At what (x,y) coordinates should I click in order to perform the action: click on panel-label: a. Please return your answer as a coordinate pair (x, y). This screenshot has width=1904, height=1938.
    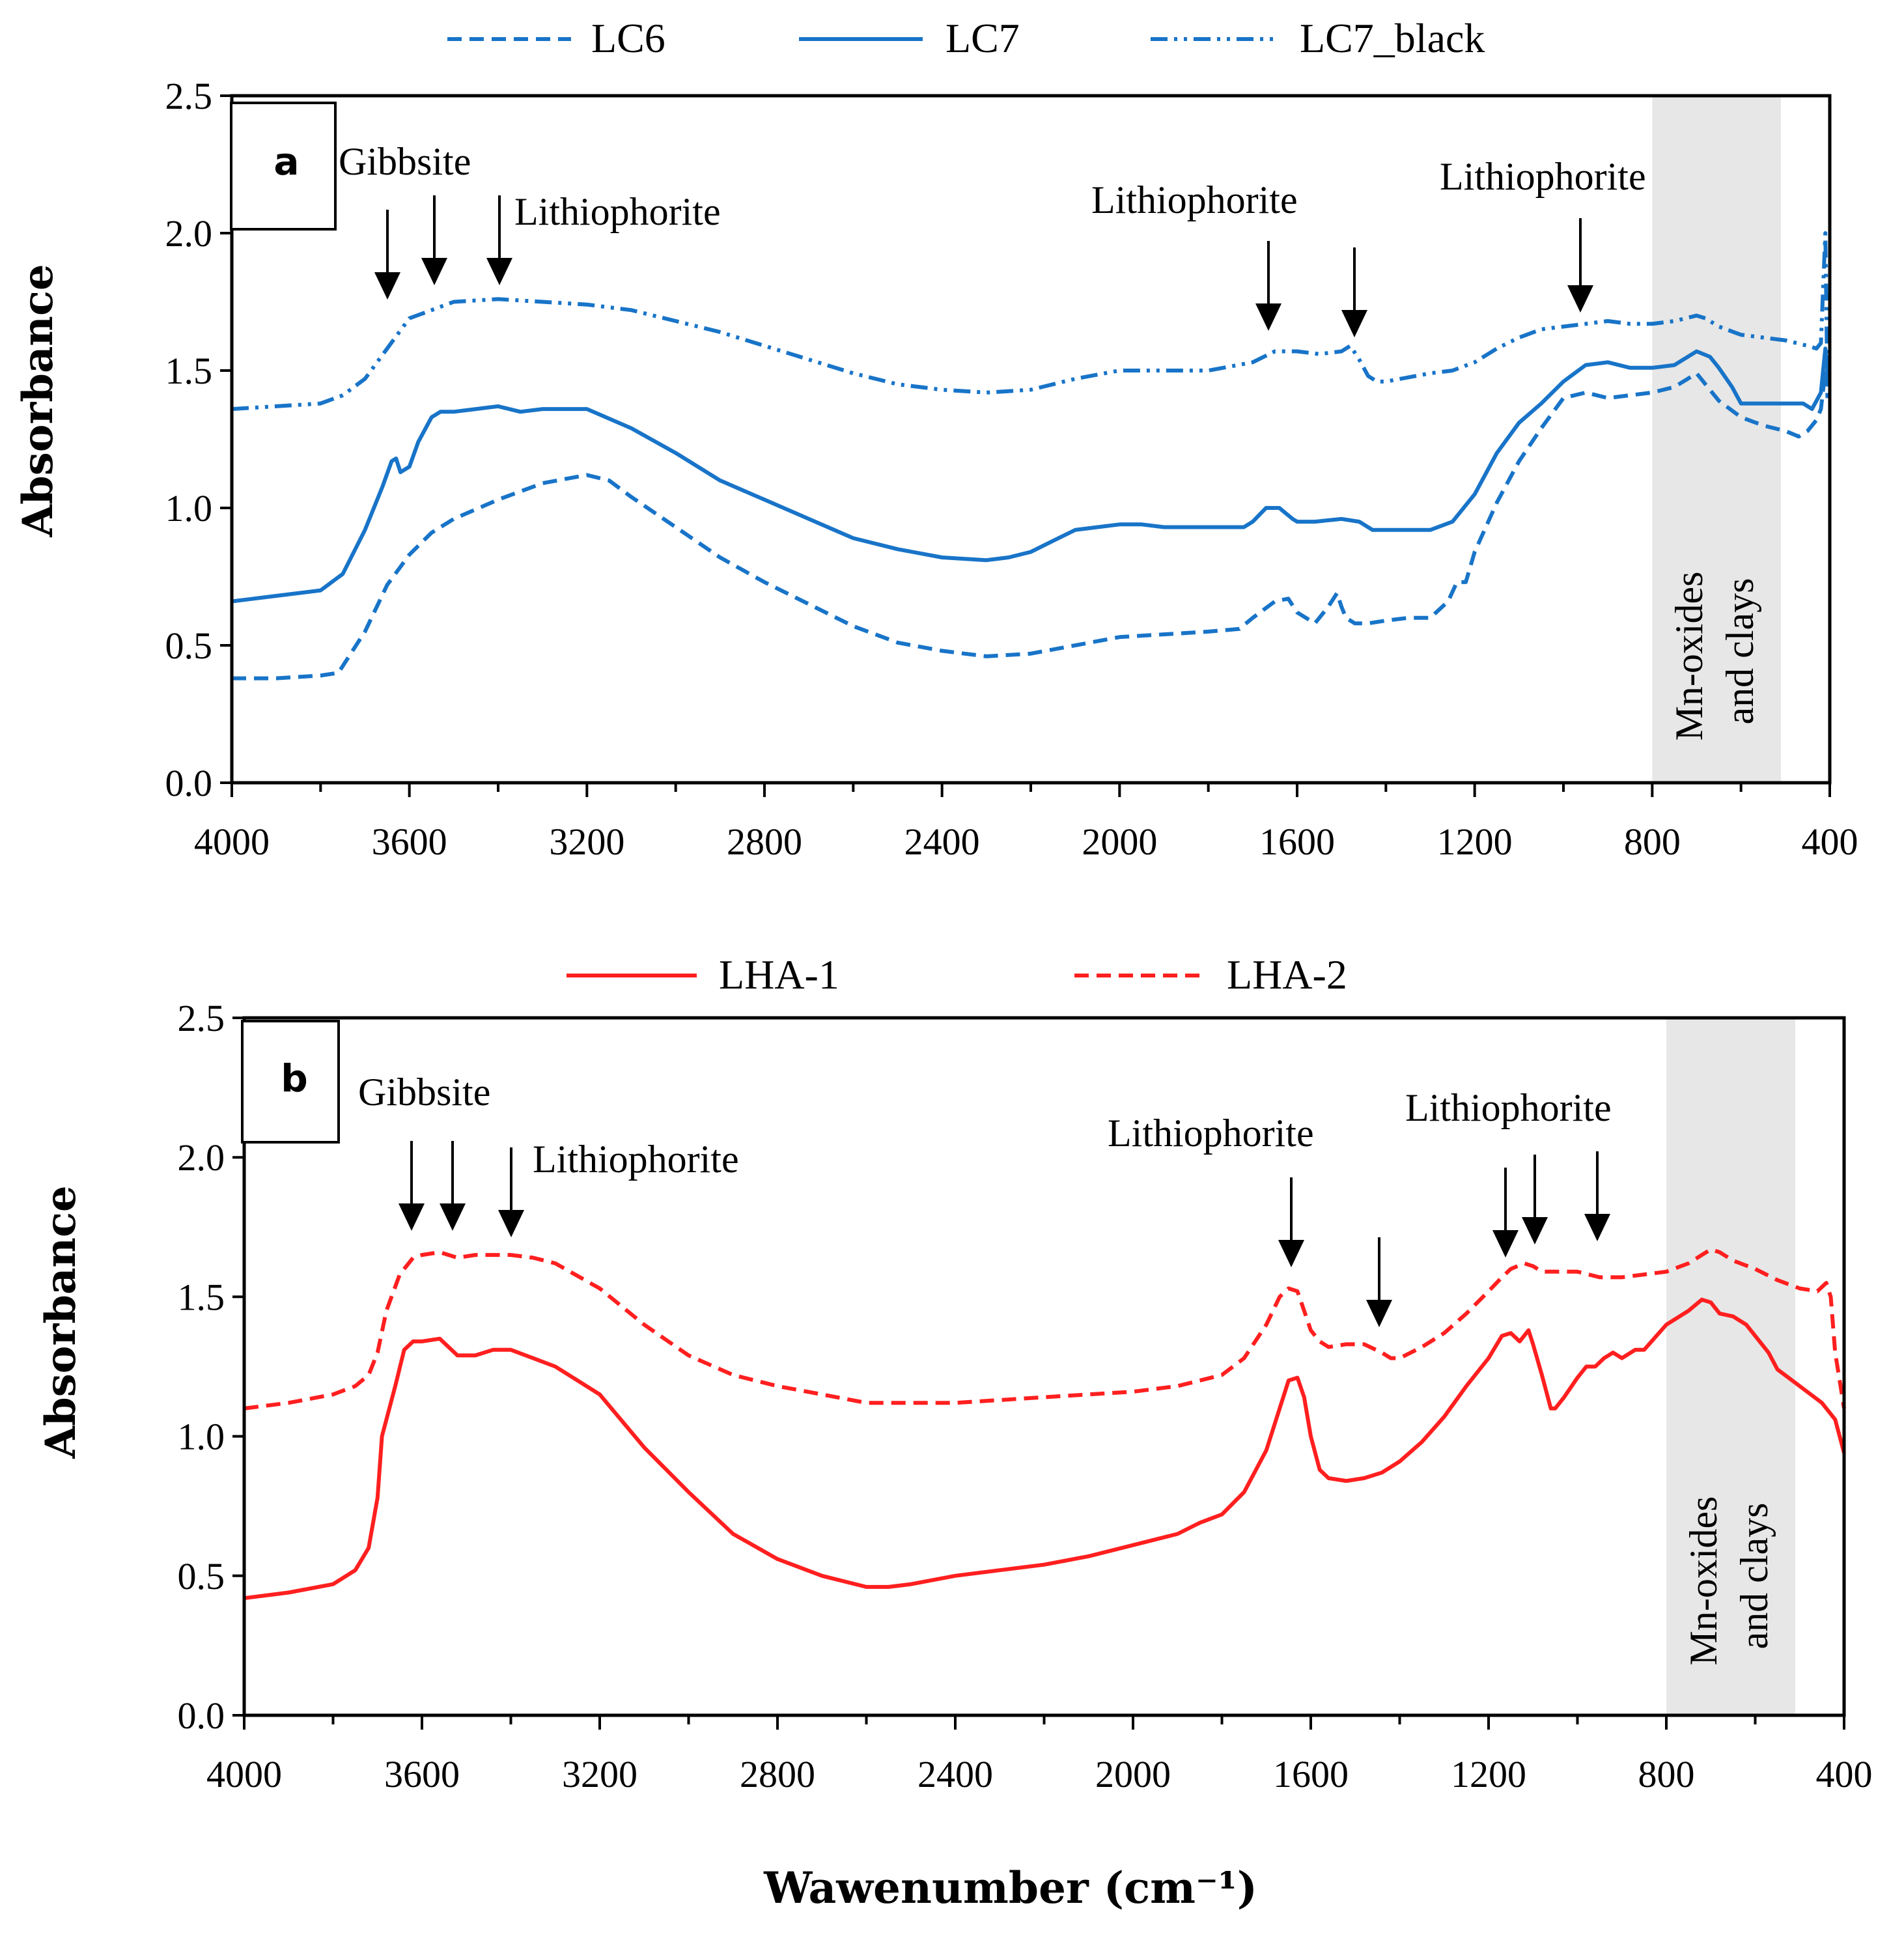
    Looking at the image, I should click on (286, 161).